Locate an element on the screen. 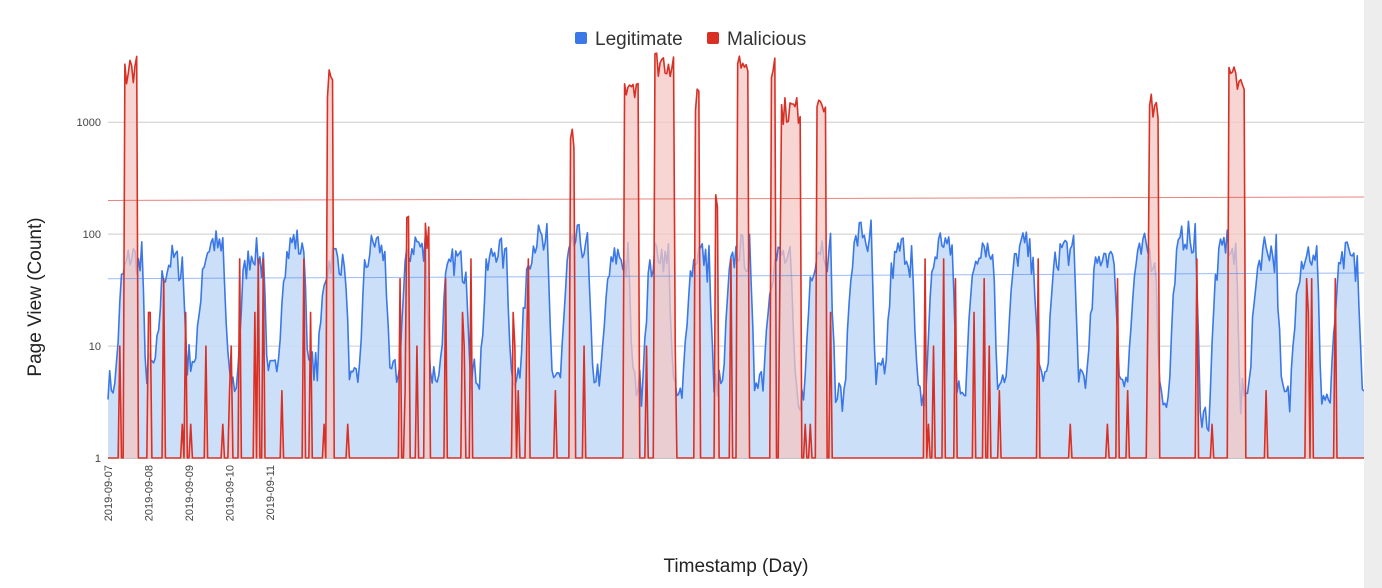 The image size is (1382, 588). x-tick-label-2: 2019-09-09 is located at coordinates (190, 493).